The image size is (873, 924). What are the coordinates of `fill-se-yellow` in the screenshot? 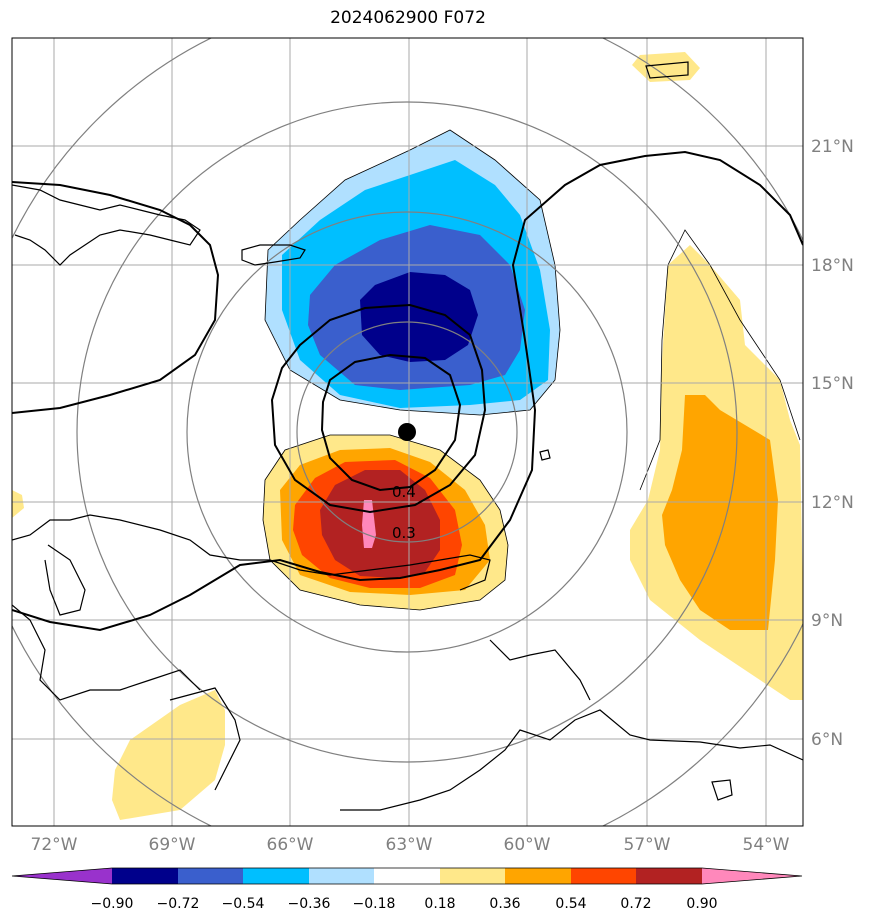 It's located at (168, 755).